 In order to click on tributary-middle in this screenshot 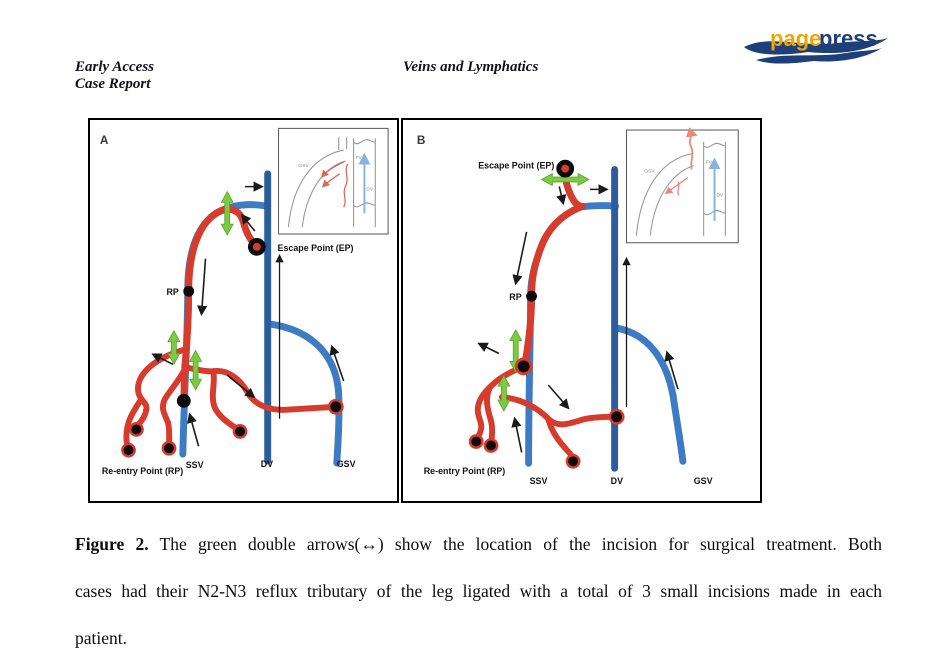, I will do `click(174, 408)`.